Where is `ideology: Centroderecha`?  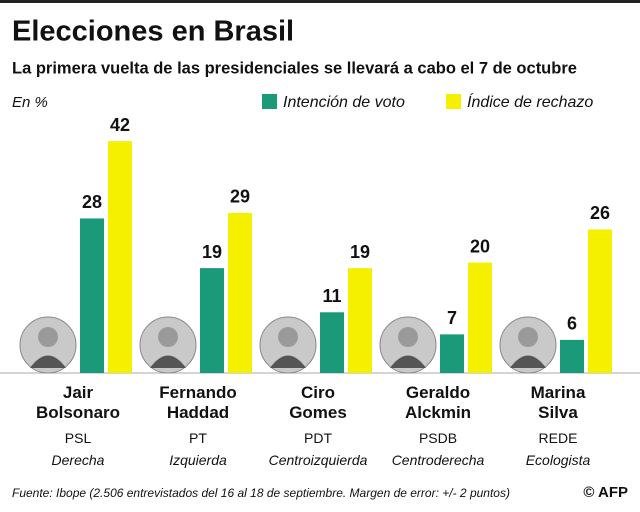 ideology: Centroderecha is located at coordinates (438, 460).